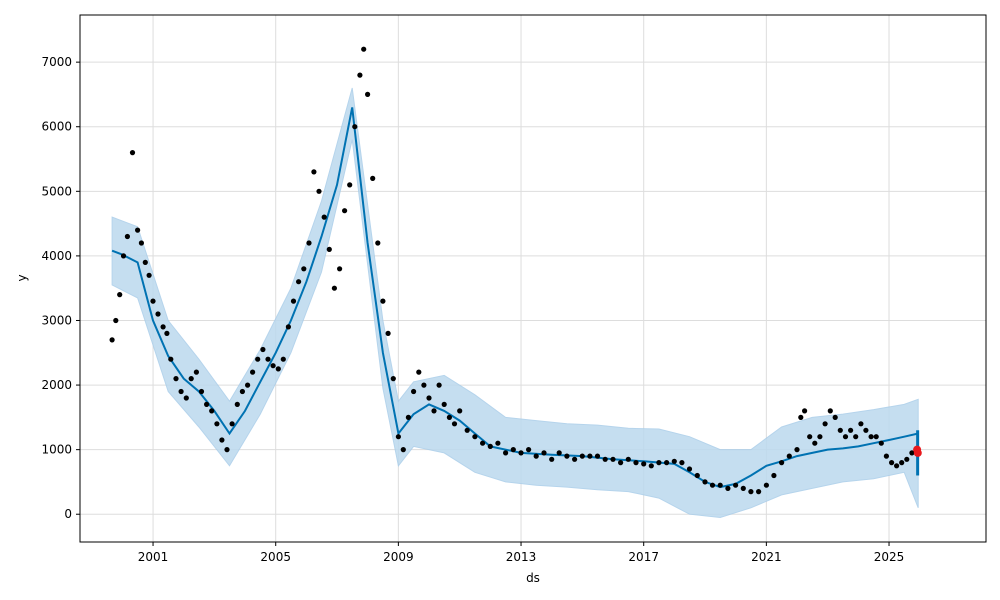  Describe the element at coordinates (56, 385) in the screenshot. I see `y-tick-label: 2000` at that location.